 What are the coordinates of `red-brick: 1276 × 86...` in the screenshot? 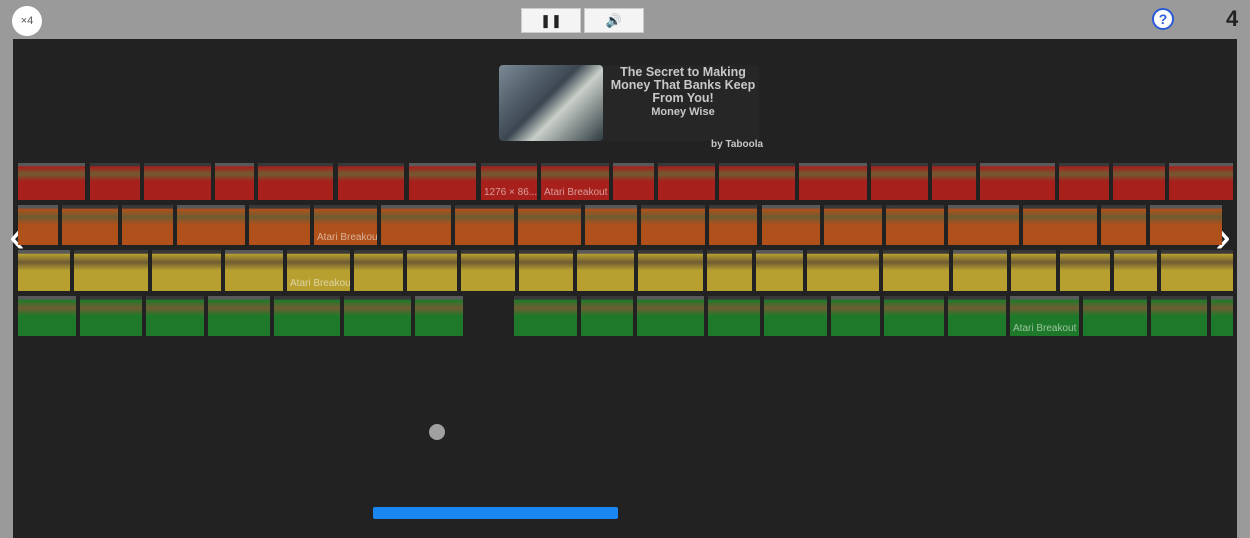 It's located at (509, 181).